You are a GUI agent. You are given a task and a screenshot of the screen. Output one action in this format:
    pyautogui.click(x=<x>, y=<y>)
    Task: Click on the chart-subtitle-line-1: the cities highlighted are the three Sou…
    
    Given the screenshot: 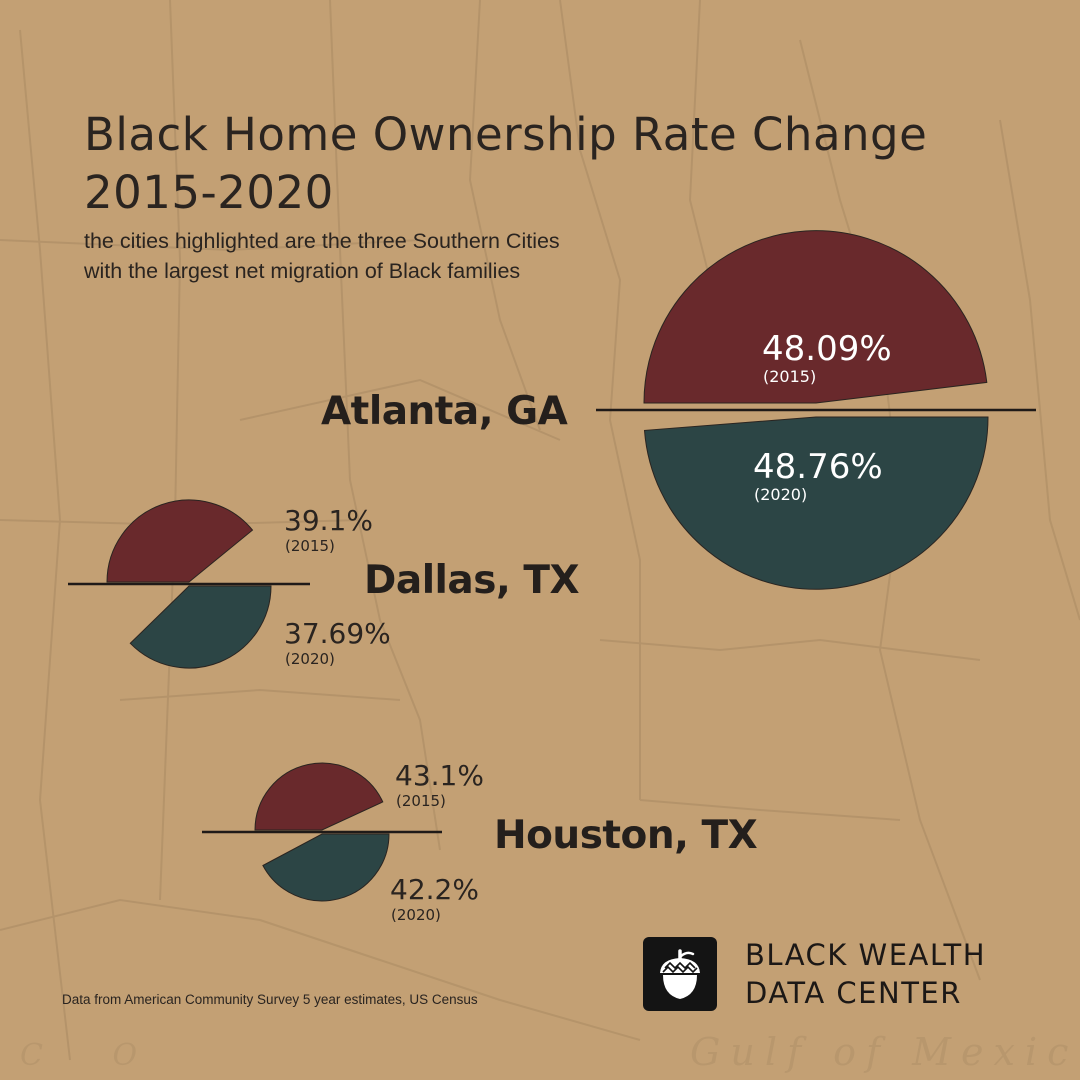 What is the action you would take?
    pyautogui.click(x=322, y=241)
    